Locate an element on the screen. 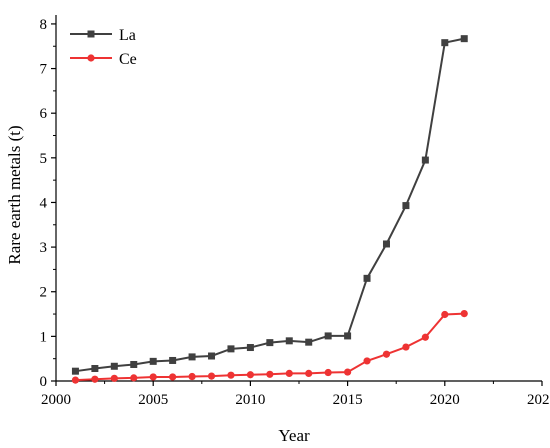 Image resolution: width=550 pixels, height=448 pixels. y-tick-label: 3 is located at coordinates (44, 248).